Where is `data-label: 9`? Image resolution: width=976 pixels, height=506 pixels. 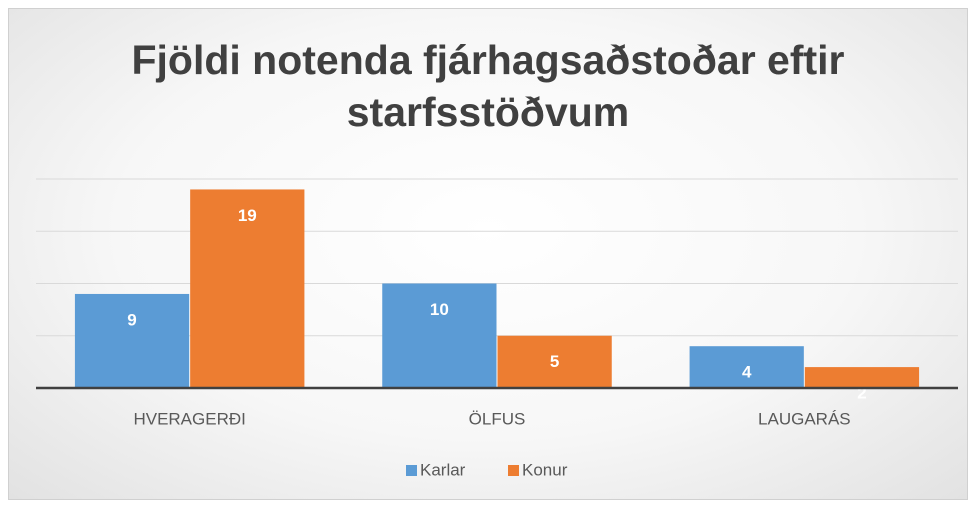 data-label: 9 is located at coordinates (131, 319).